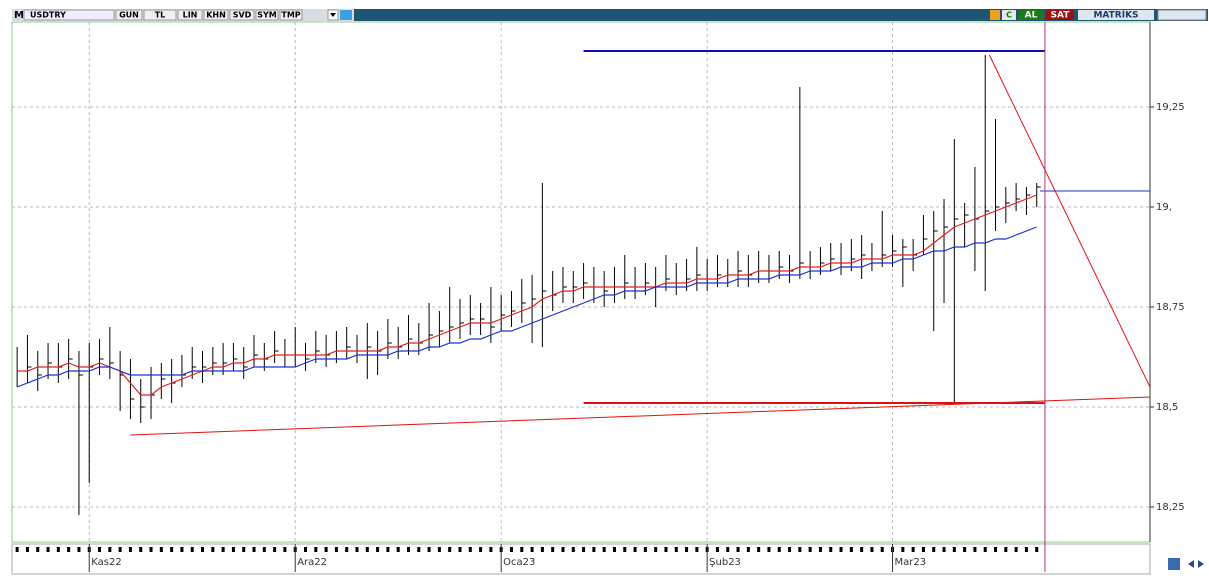  I want to click on toolbar-button-label: TL, so click(160, 15).